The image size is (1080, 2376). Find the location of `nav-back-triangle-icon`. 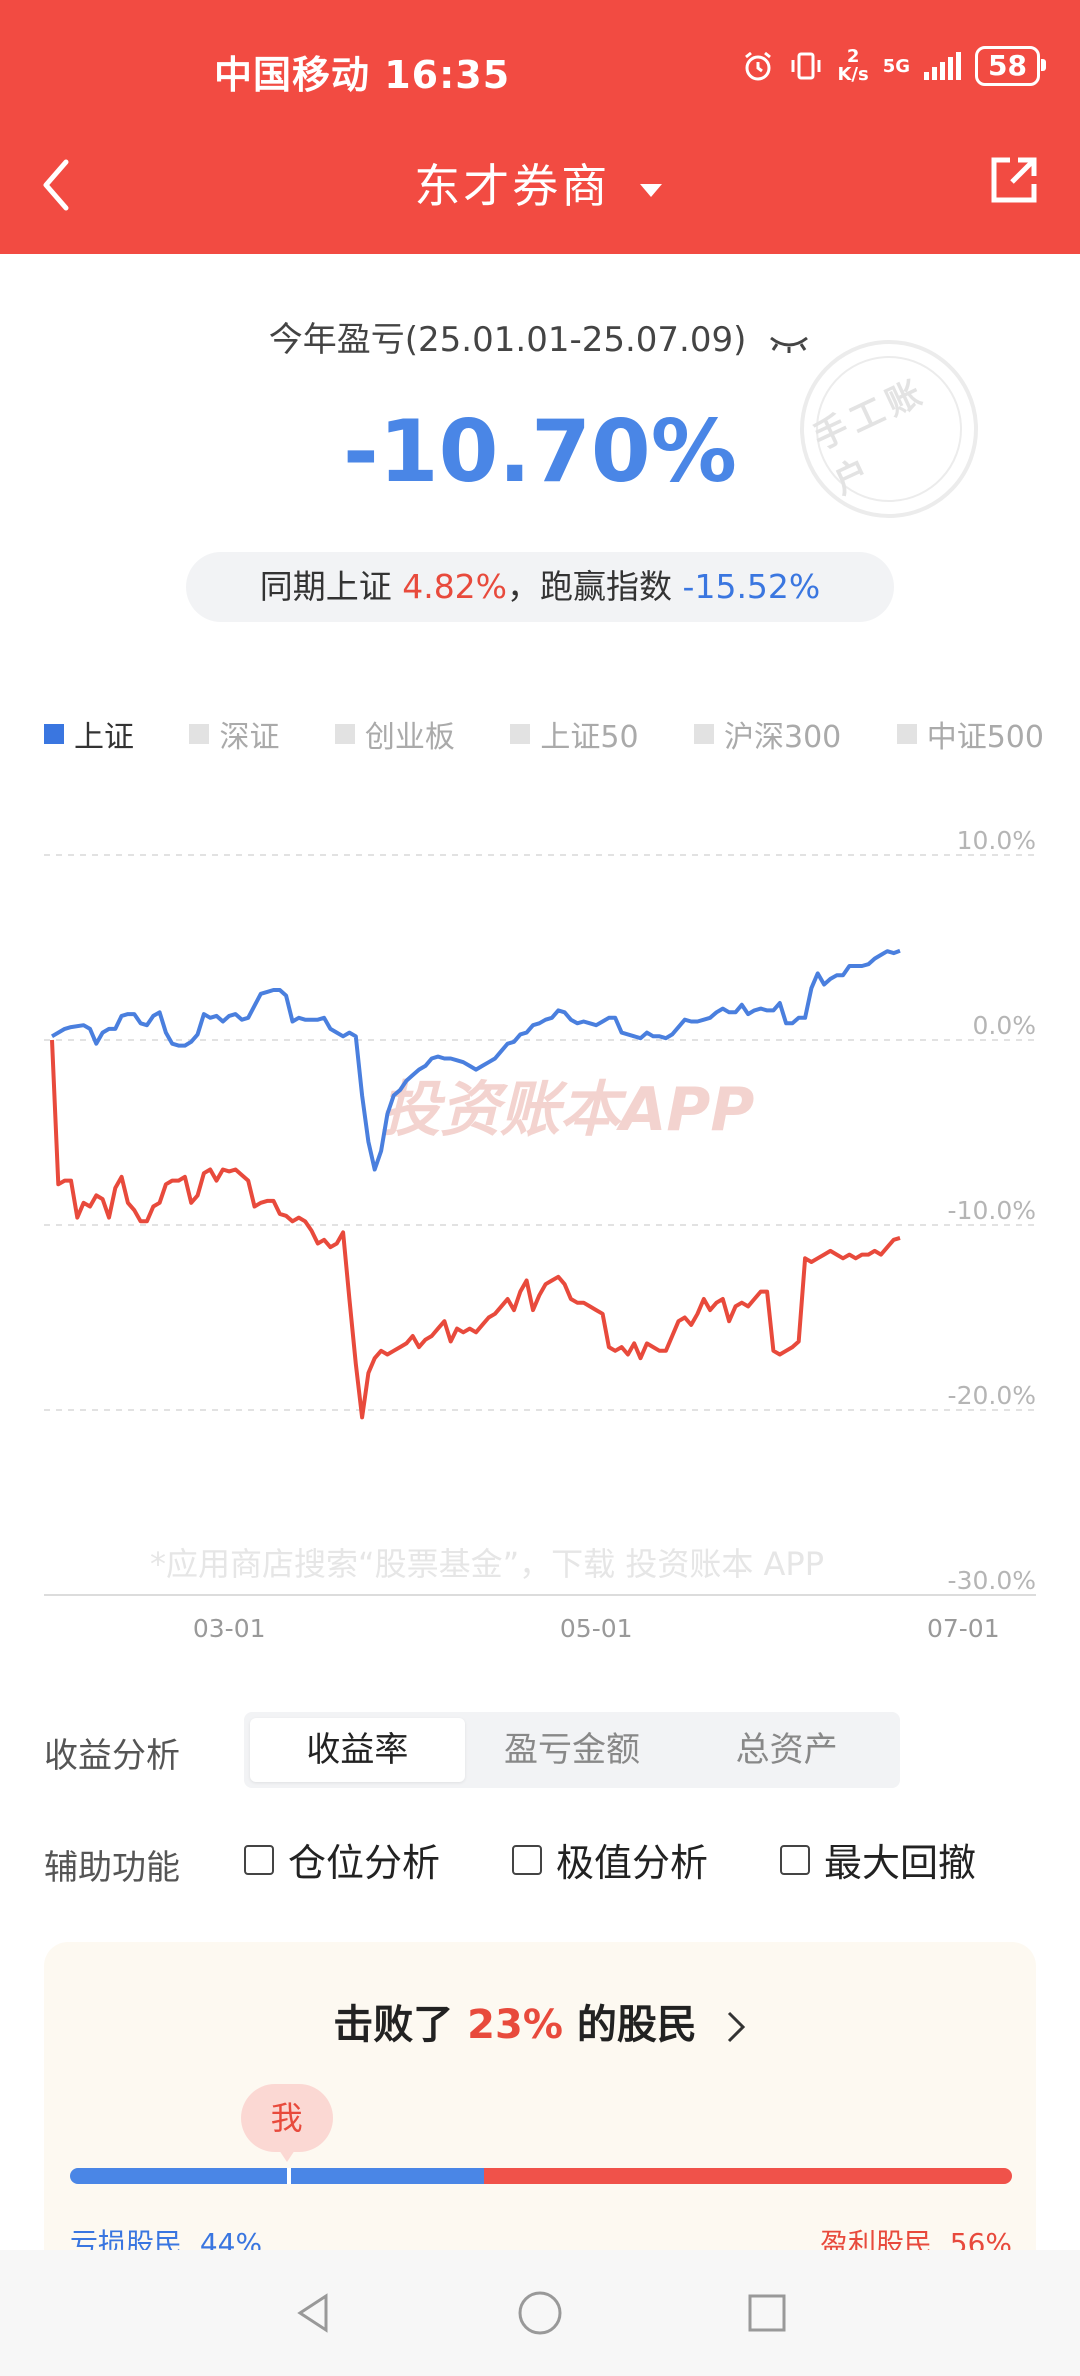

nav-back-triangle-icon is located at coordinates (313, 2313).